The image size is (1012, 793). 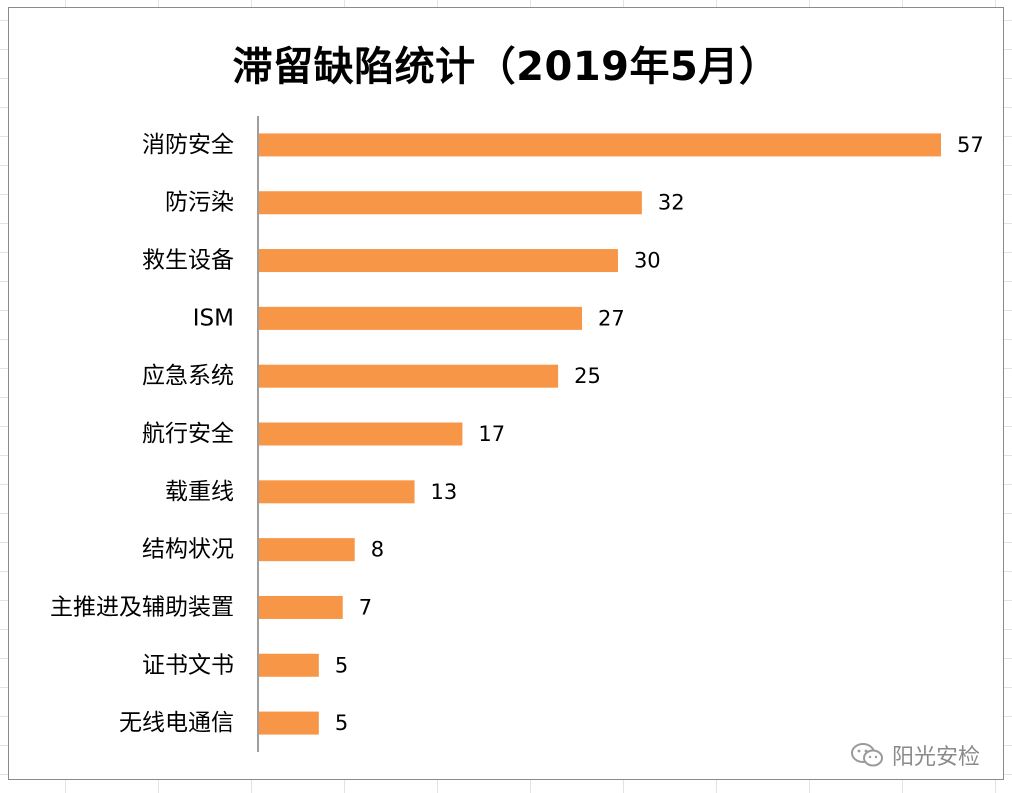 What do you see at coordinates (188, 261) in the screenshot?
I see `category-label: 救生设备` at bounding box center [188, 261].